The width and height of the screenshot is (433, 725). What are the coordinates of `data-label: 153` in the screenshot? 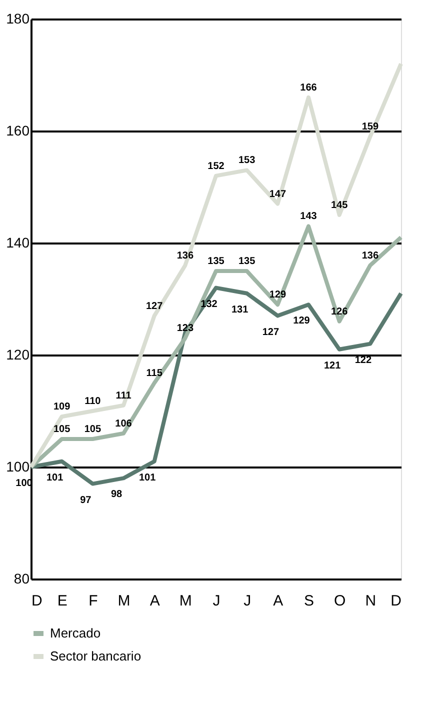 It's located at (247, 160).